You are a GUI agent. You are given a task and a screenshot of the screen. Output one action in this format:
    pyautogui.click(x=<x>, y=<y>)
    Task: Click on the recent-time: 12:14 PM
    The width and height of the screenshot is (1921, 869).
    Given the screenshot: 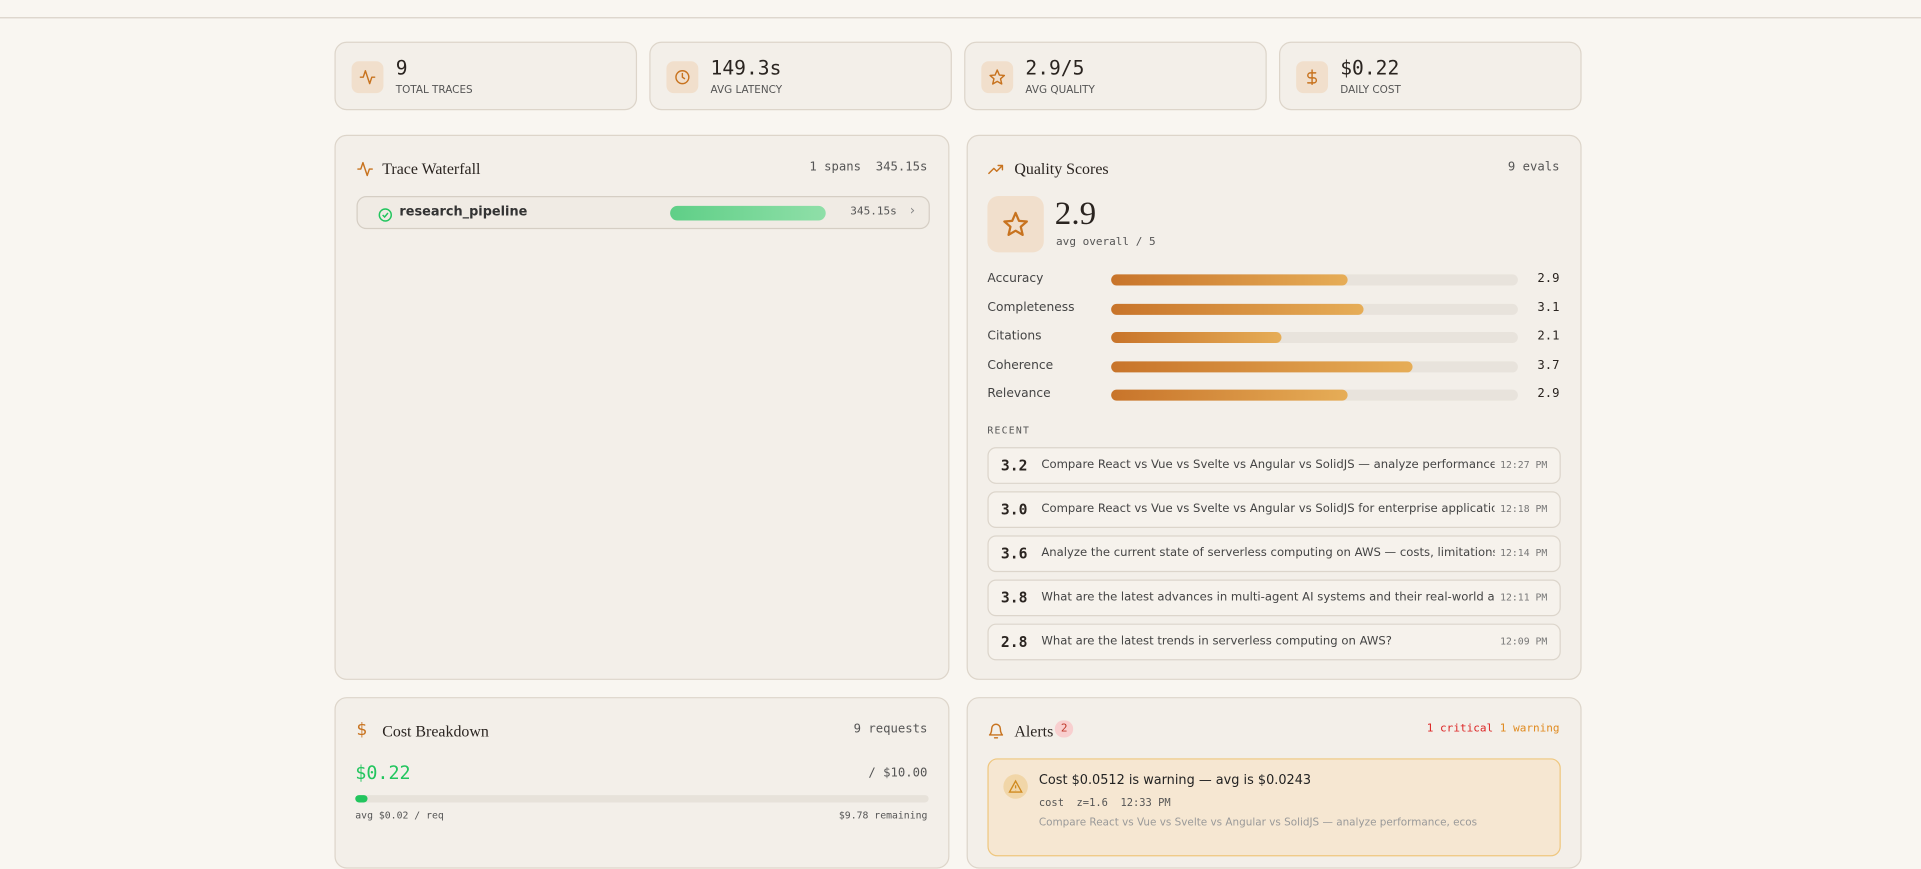 What is the action you would take?
    pyautogui.click(x=1524, y=553)
    